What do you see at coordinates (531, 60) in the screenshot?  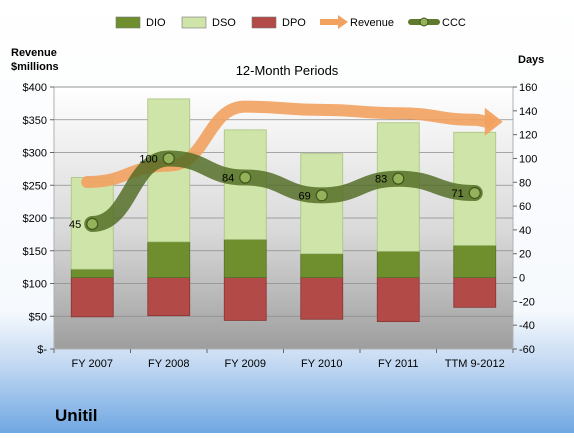 I see `right-axis-label: Days` at bounding box center [531, 60].